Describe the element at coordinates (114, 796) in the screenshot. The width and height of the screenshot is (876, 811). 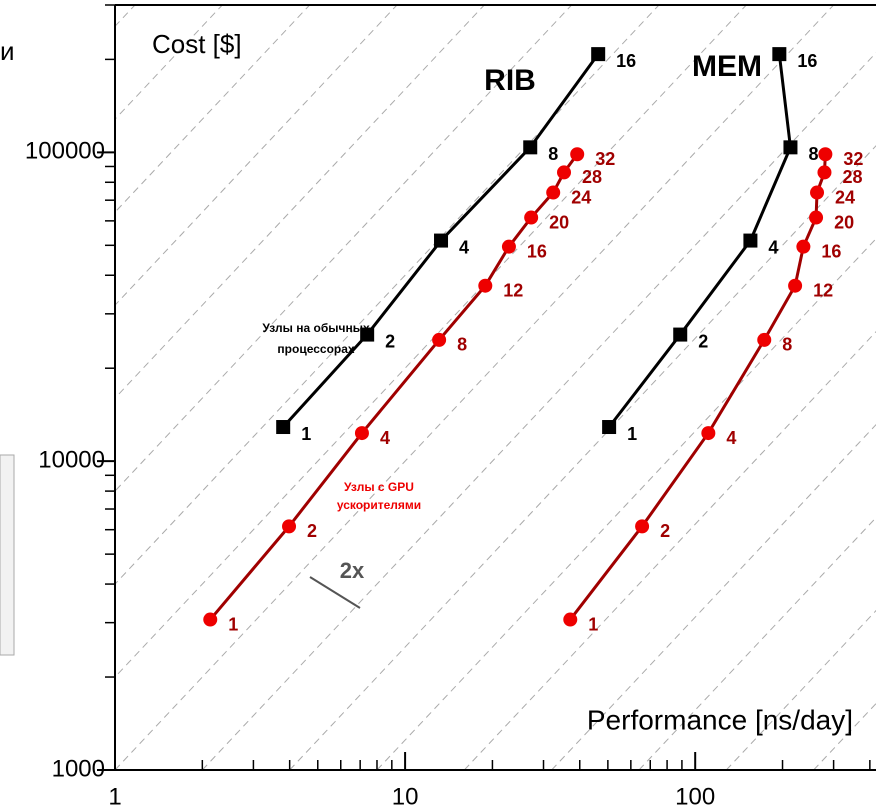
I see `x-tick-label: 1` at that location.